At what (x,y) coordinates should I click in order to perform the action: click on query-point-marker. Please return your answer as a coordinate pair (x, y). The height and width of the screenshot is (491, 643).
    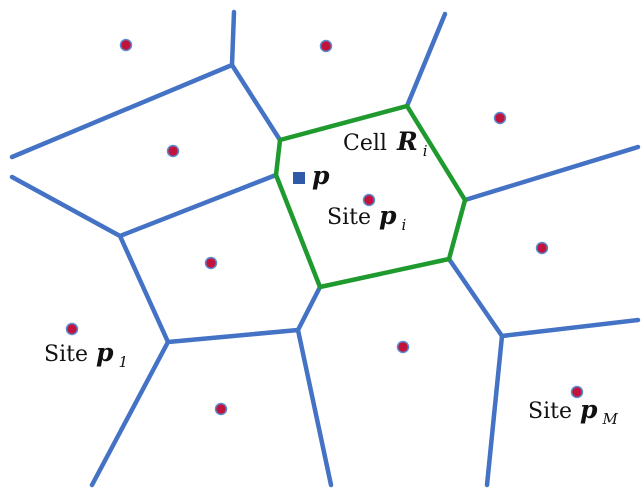
    Looking at the image, I should click on (299, 178).